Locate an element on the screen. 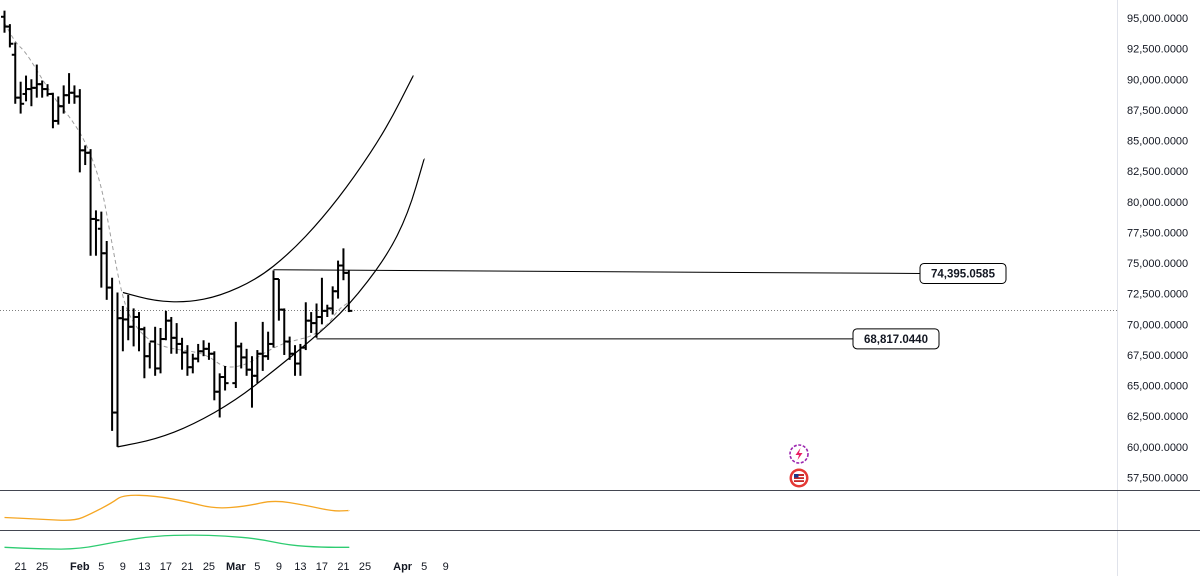 Image resolution: width=1200 pixels, height=576 pixels. y-tick-label: 62,500.0000 is located at coordinates (1157, 417).